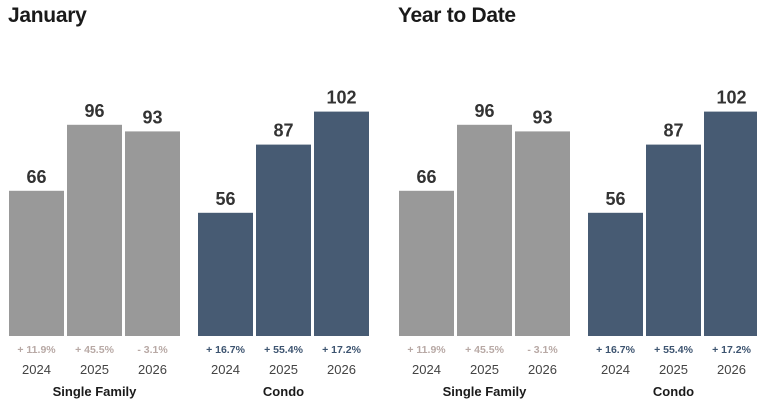 The height and width of the screenshot is (405, 757). I want to click on chart-title: Year to Date, so click(457, 15).